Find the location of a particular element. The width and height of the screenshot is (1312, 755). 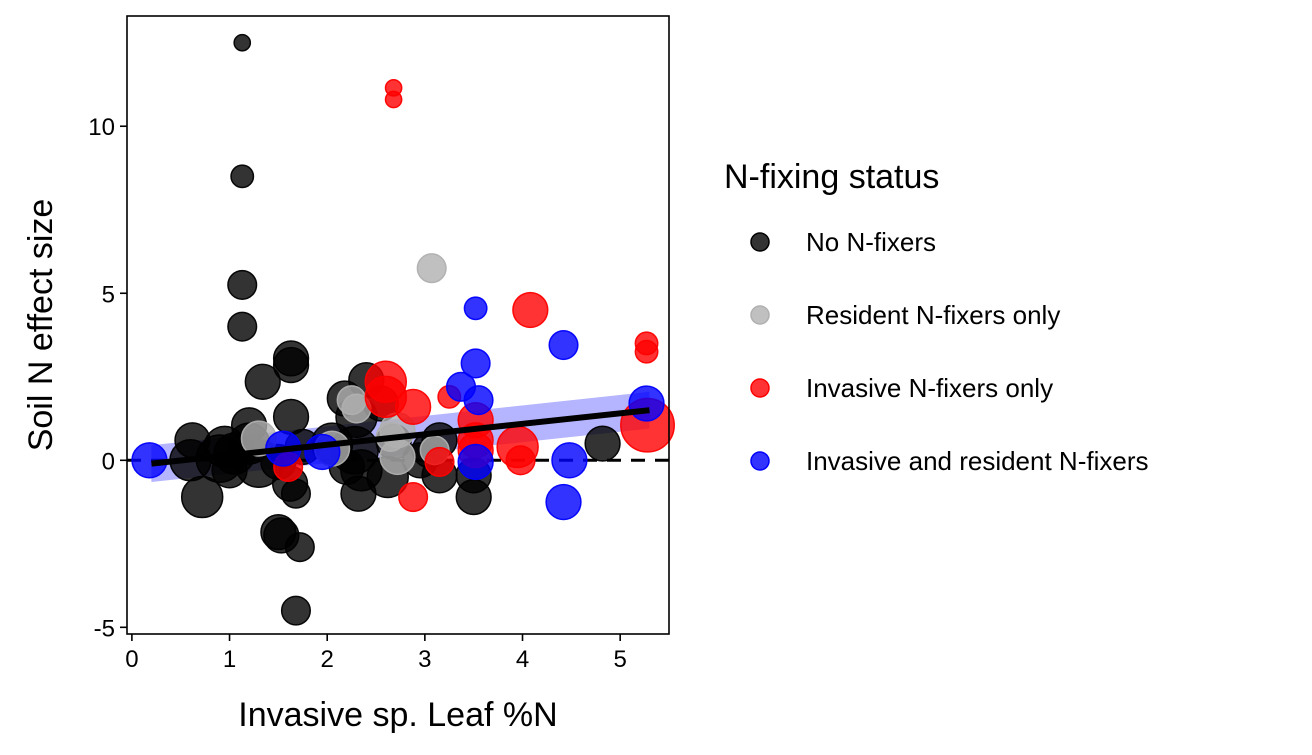

fit-line-layer is located at coordinates (400, 437).